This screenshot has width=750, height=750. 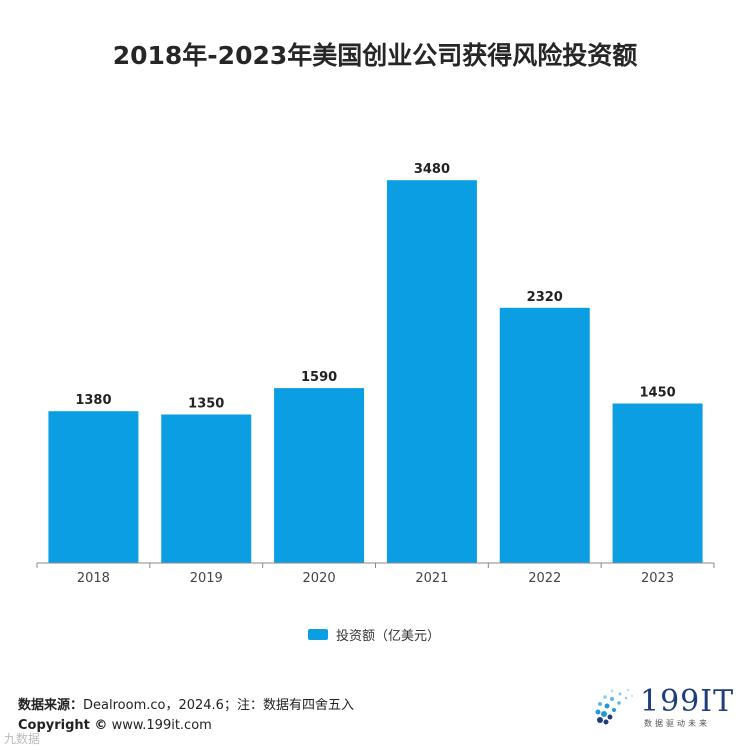 I want to click on bar-2021, so click(x=431, y=371).